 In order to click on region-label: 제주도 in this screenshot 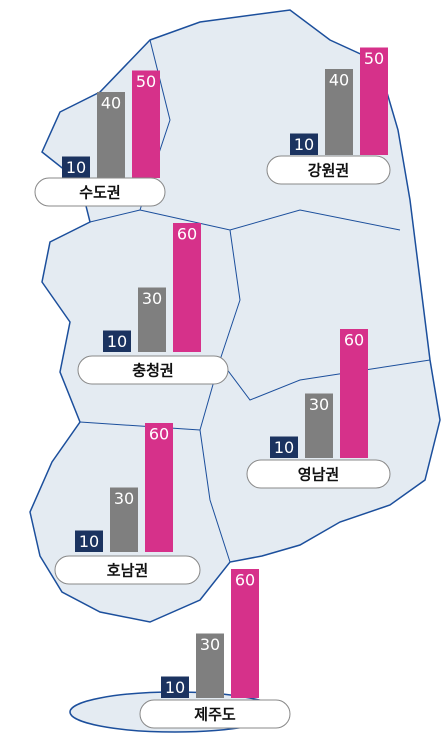, I will do `click(215, 715)`.